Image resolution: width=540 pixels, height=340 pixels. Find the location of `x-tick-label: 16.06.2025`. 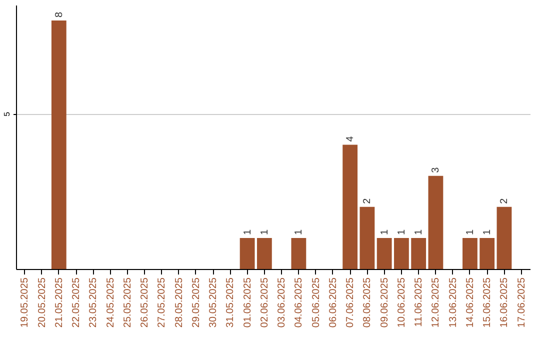

x-tick-label: 16.06.2025 is located at coordinates (504, 302).